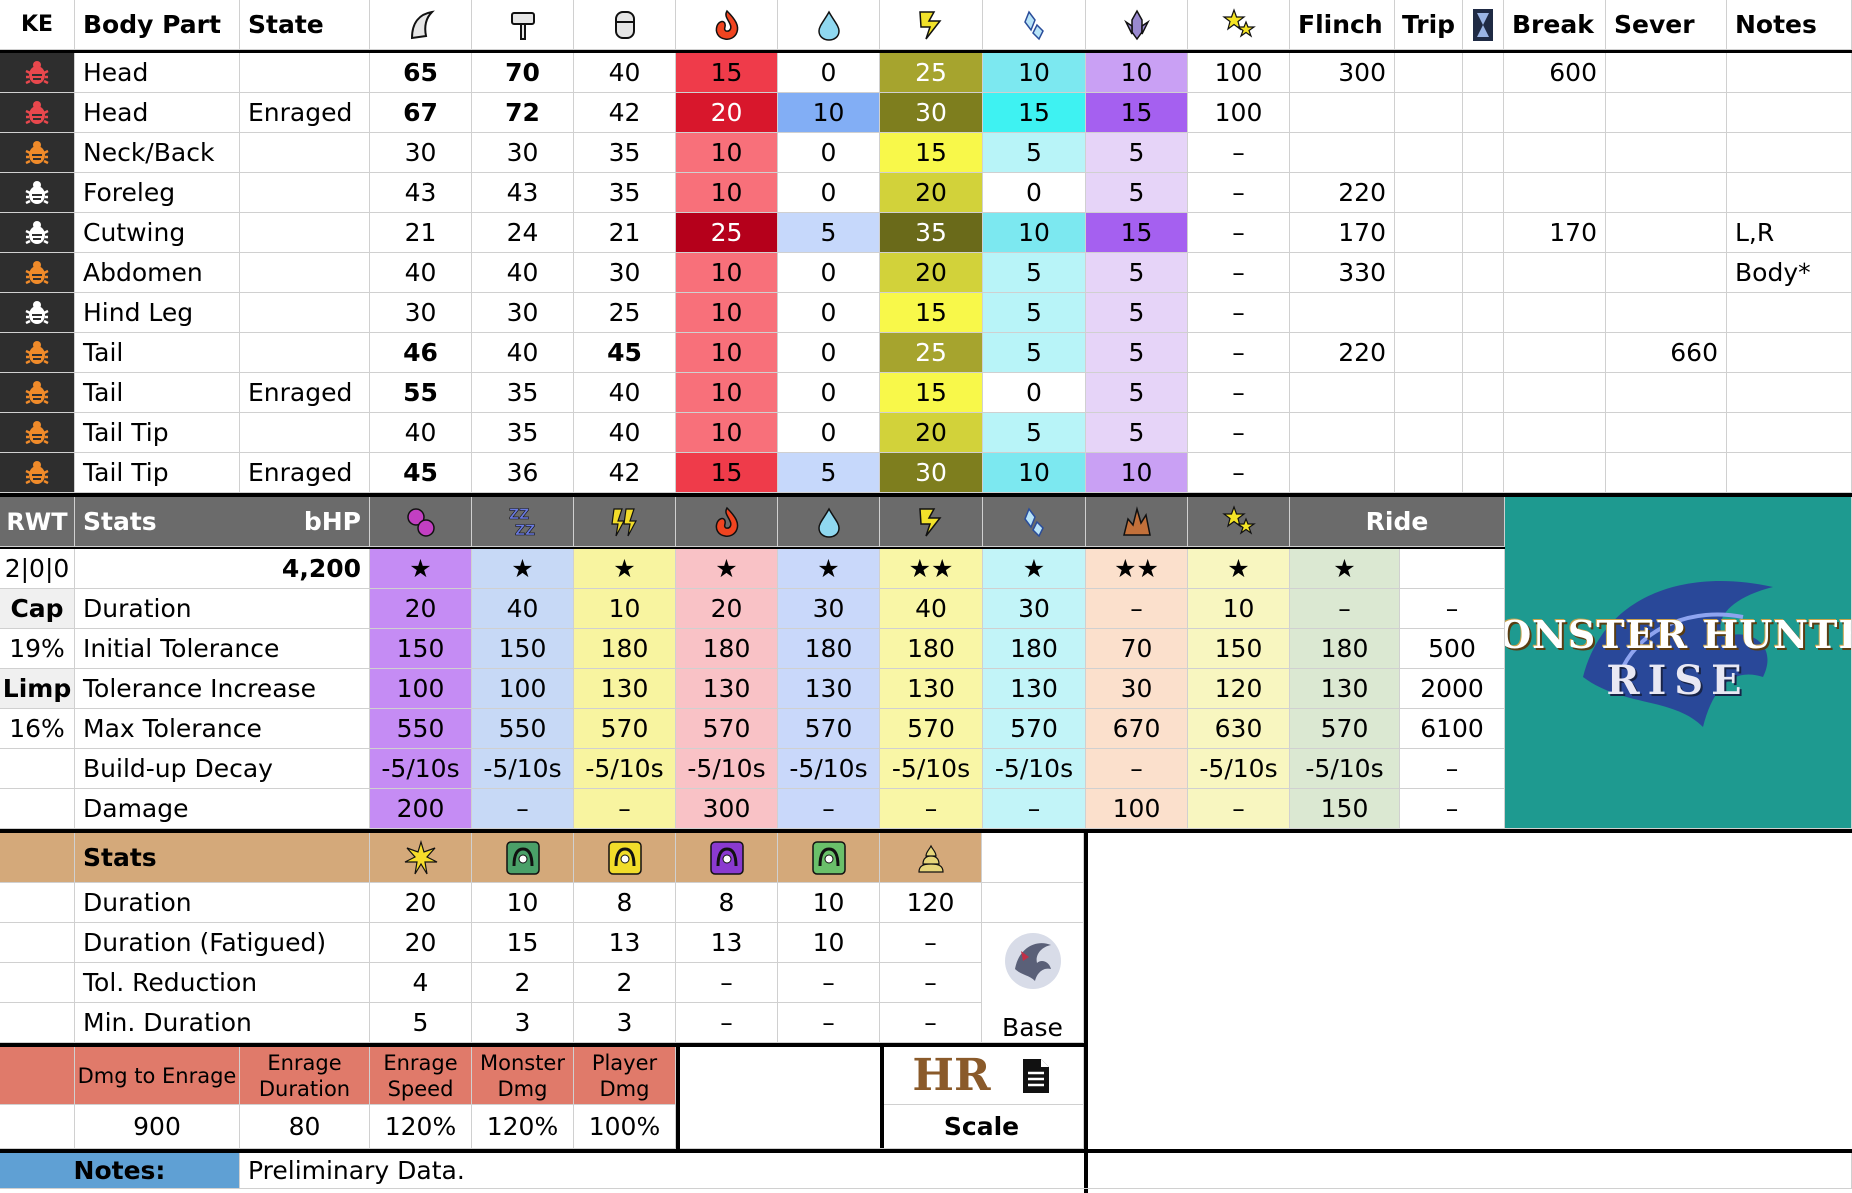  What do you see at coordinates (421, 1023) in the screenshot?
I see `flash-value: 5` at bounding box center [421, 1023].